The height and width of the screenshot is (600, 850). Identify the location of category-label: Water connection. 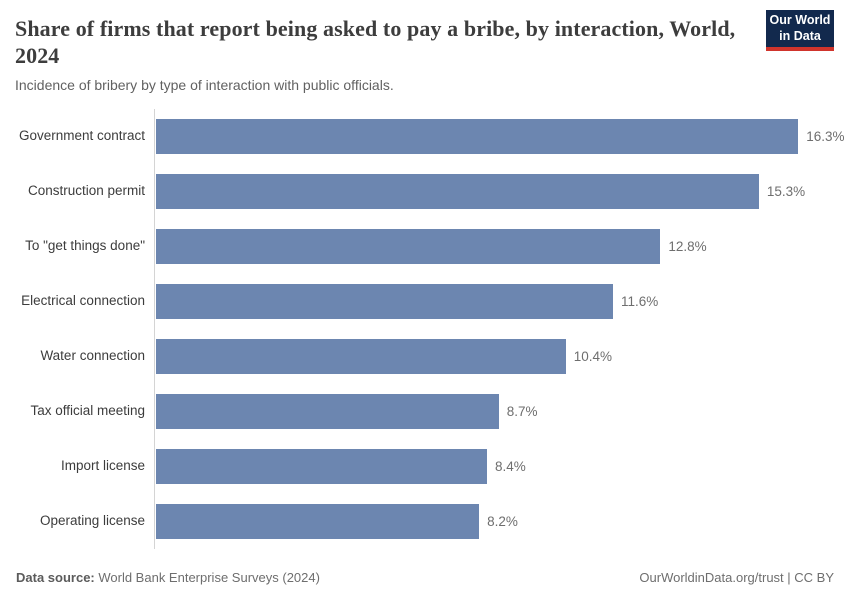
(92, 356).